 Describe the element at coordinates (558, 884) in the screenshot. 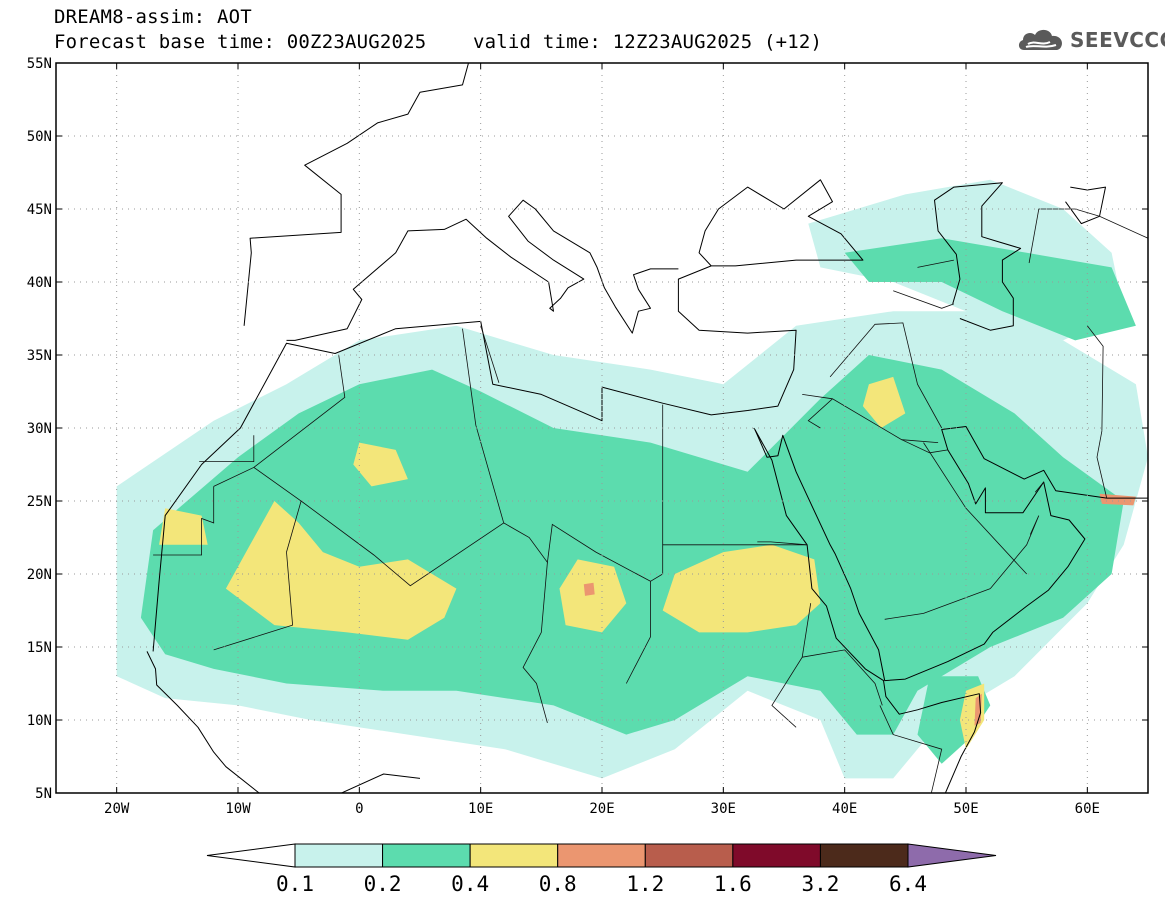

I see `colorbar-label-3: 0.8` at that location.